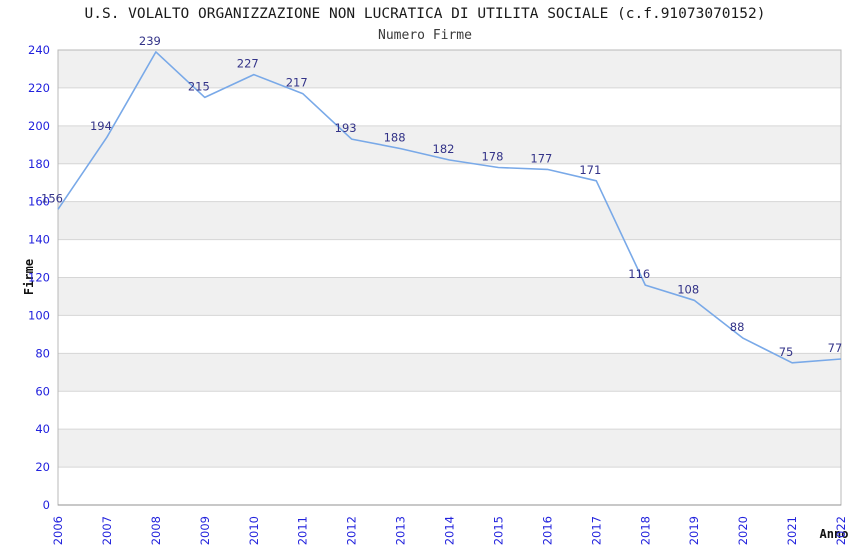 This screenshot has width=850, height=550. I want to click on x-tick-label: 2022, so click(841, 530).